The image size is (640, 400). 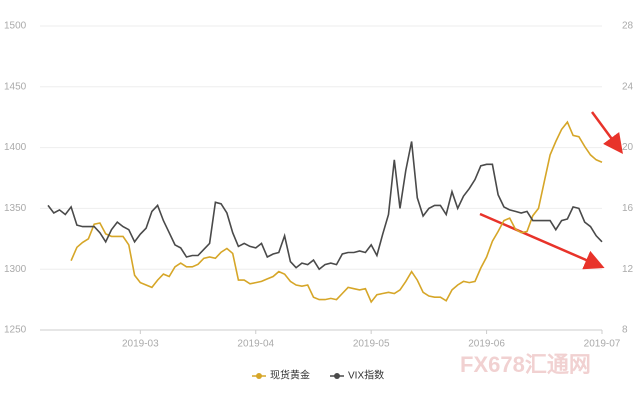 I want to click on x-tick-label: 2019-05, so click(x=371, y=344).